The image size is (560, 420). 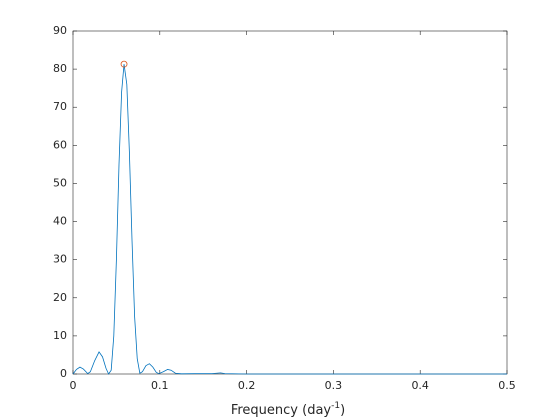 I want to click on x-axis-label: Frequency (day-1), so click(x=288, y=409).